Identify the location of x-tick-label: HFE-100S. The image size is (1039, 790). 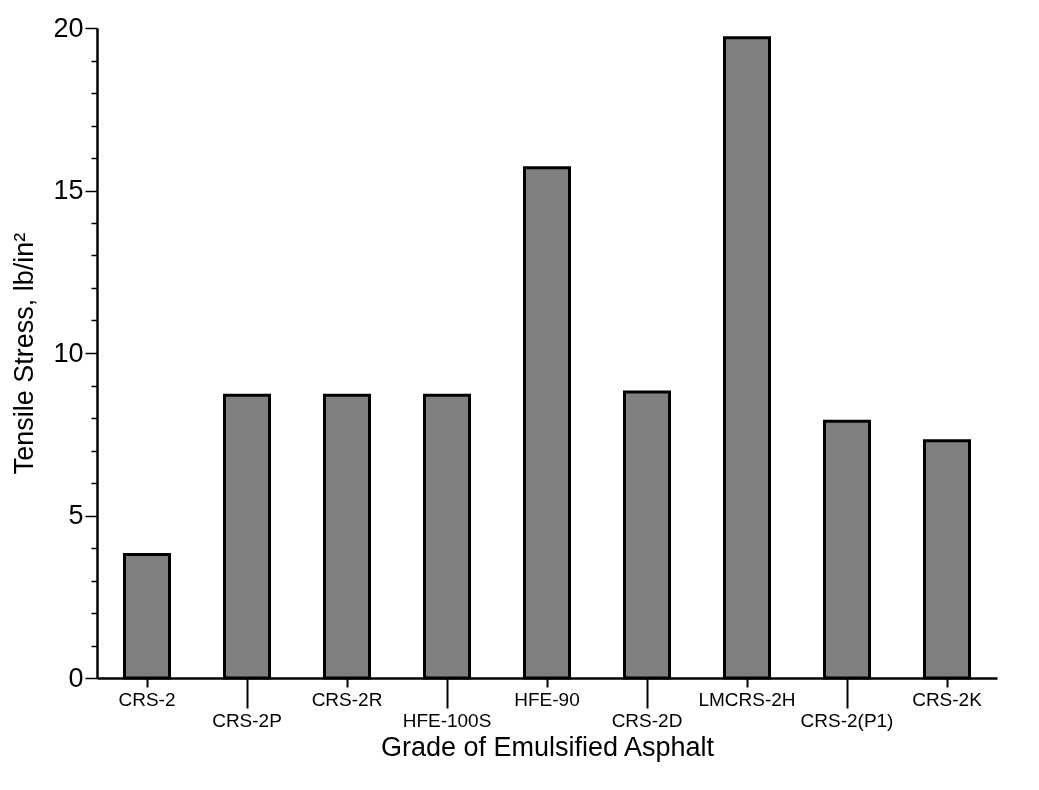
(447, 720).